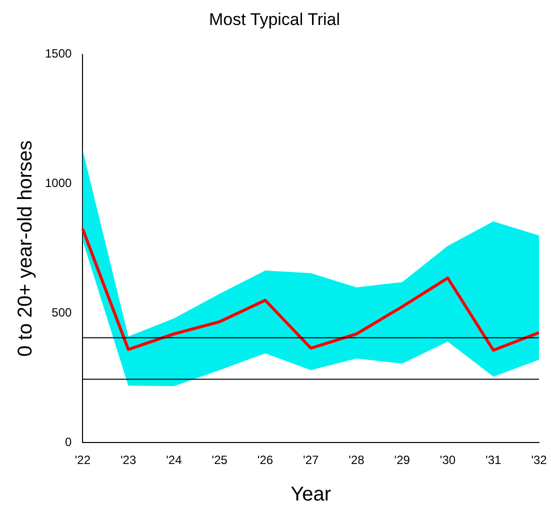  I want to click on x-tick-label: '31, so click(494, 460).